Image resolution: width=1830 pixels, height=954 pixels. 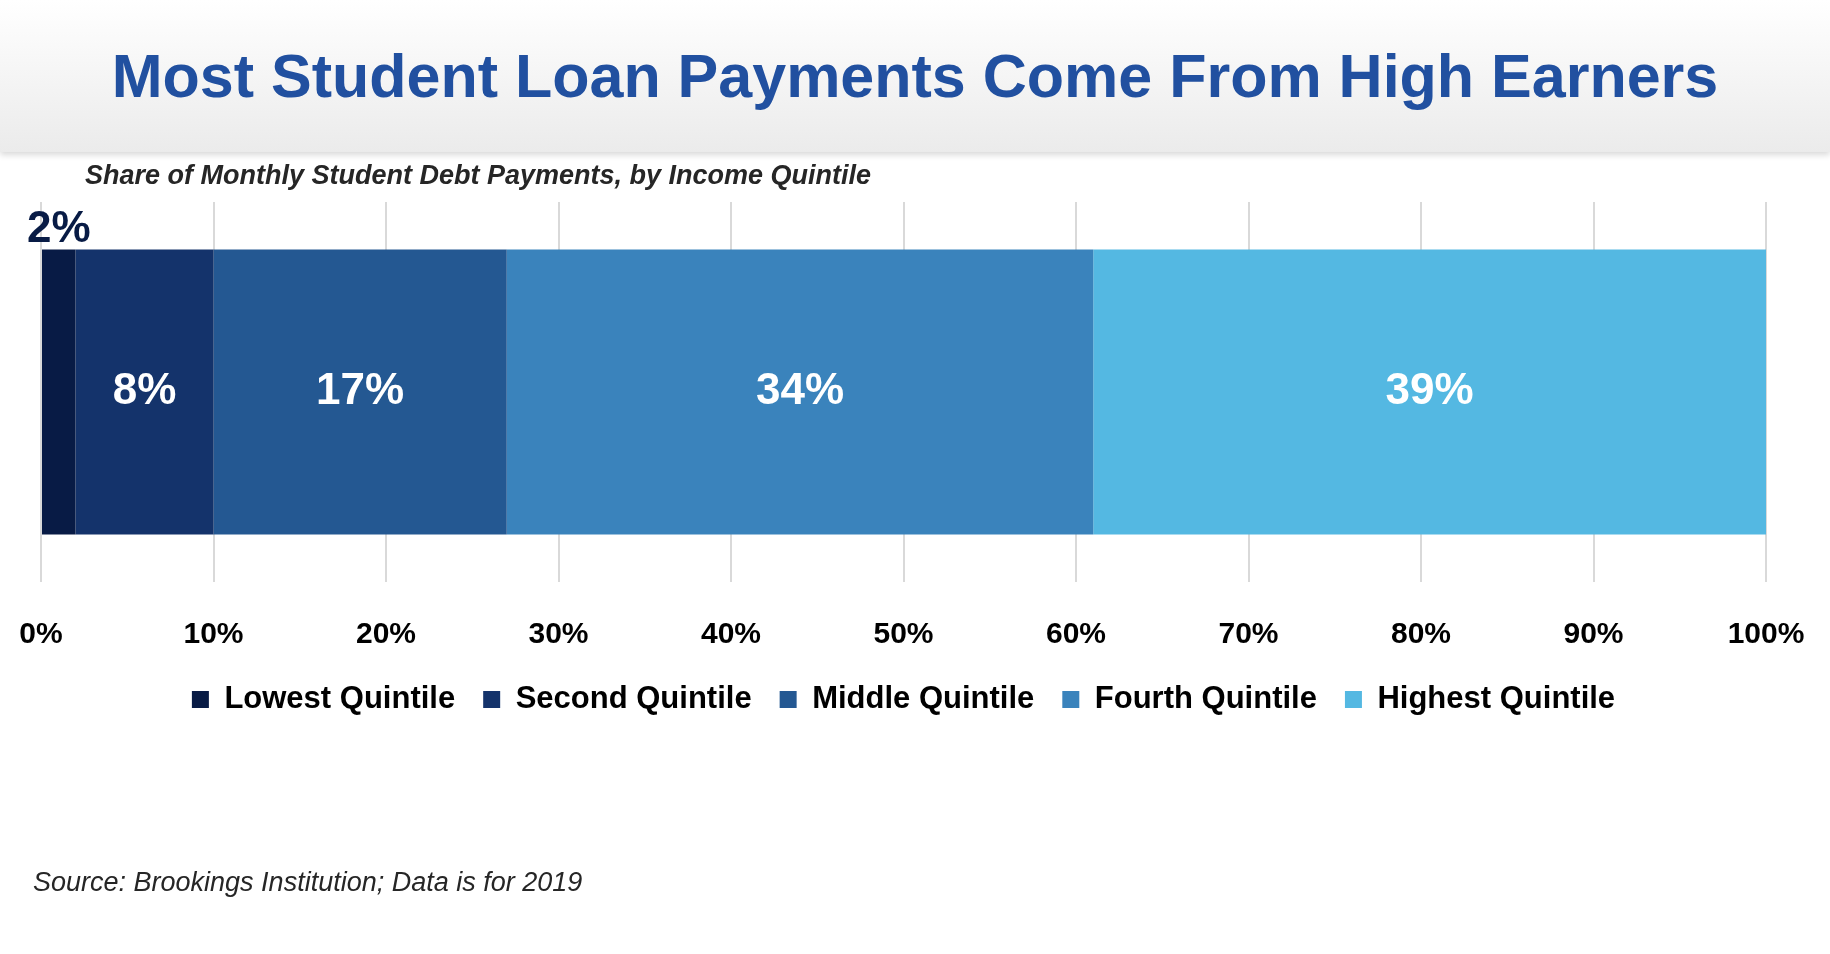 What do you see at coordinates (1076, 633) in the screenshot?
I see `x-tick-label: 60%` at bounding box center [1076, 633].